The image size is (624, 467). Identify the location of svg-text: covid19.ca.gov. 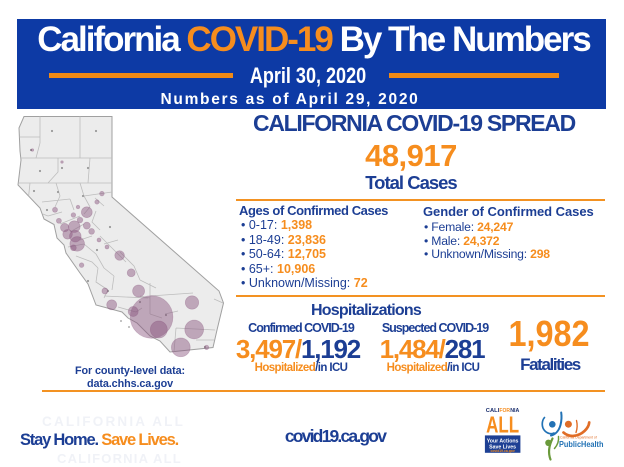
(502, 451).